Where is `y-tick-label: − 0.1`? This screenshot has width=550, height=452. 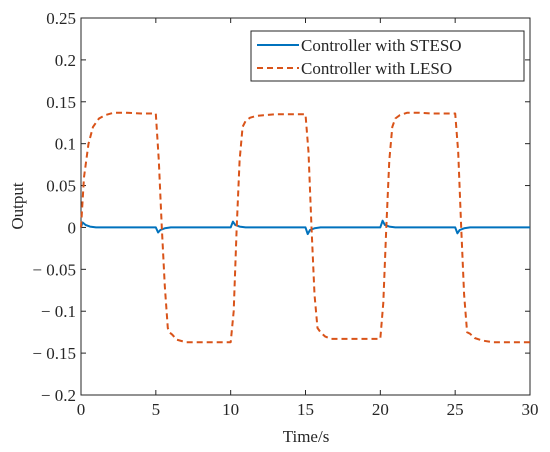 y-tick-label: − 0.1 is located at coordinates (58, 311).